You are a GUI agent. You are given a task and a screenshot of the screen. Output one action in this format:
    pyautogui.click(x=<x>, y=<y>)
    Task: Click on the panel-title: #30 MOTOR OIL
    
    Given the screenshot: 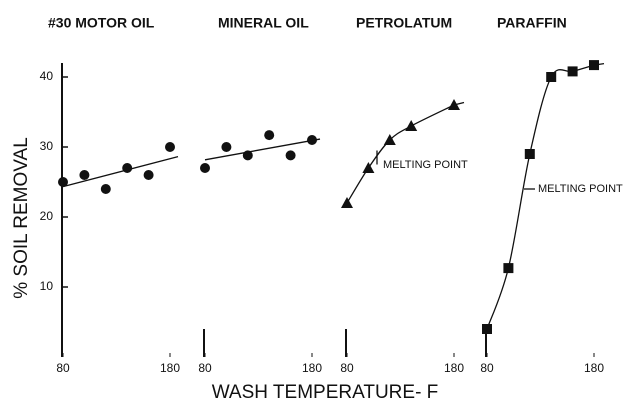 What is the action you would take?
    pyautogui.click(x=101, y=23)
    